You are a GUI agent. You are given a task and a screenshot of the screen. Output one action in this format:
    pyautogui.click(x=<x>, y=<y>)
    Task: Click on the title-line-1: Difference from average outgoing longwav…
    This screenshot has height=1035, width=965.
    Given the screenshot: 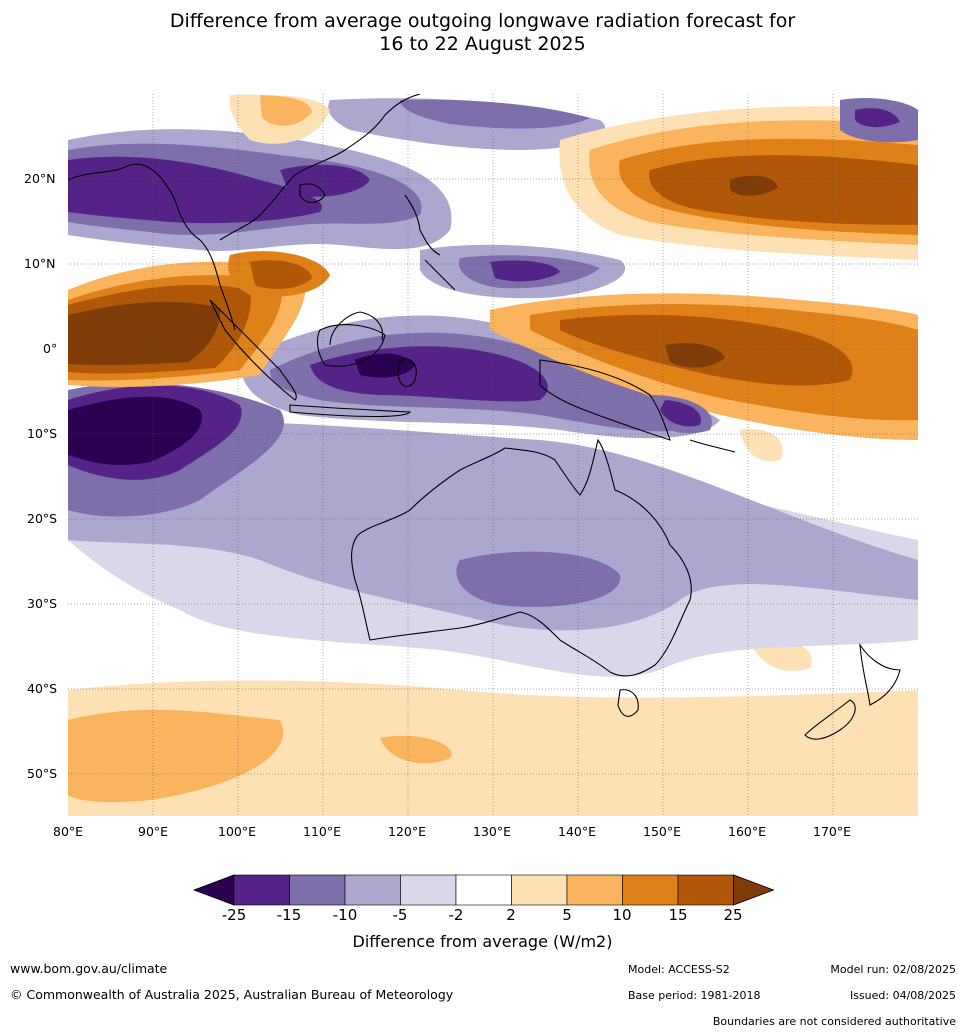 What is the action you would take?
    pyautogui.click(x=482, y=21)
    